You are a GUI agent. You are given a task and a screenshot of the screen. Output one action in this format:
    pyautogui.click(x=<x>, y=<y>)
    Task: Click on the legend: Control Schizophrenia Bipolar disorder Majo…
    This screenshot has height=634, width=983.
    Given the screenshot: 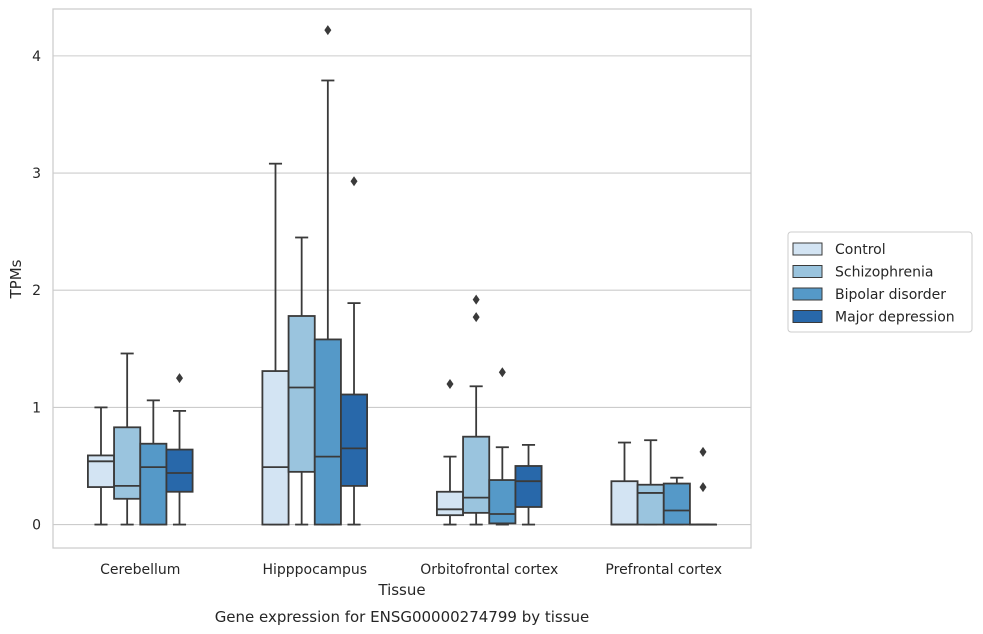 What is the action you would take?
    pyautogui.click(x=880, y=282)
    